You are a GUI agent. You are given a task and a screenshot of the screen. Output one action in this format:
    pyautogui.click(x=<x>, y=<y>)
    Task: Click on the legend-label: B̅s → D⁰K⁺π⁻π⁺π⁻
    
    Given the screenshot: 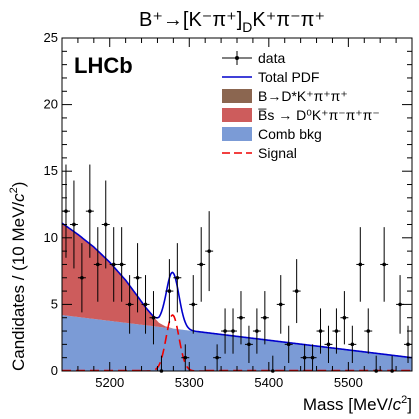 What is the action you would take?
    pyautogui.click(x=318, y=115)
    